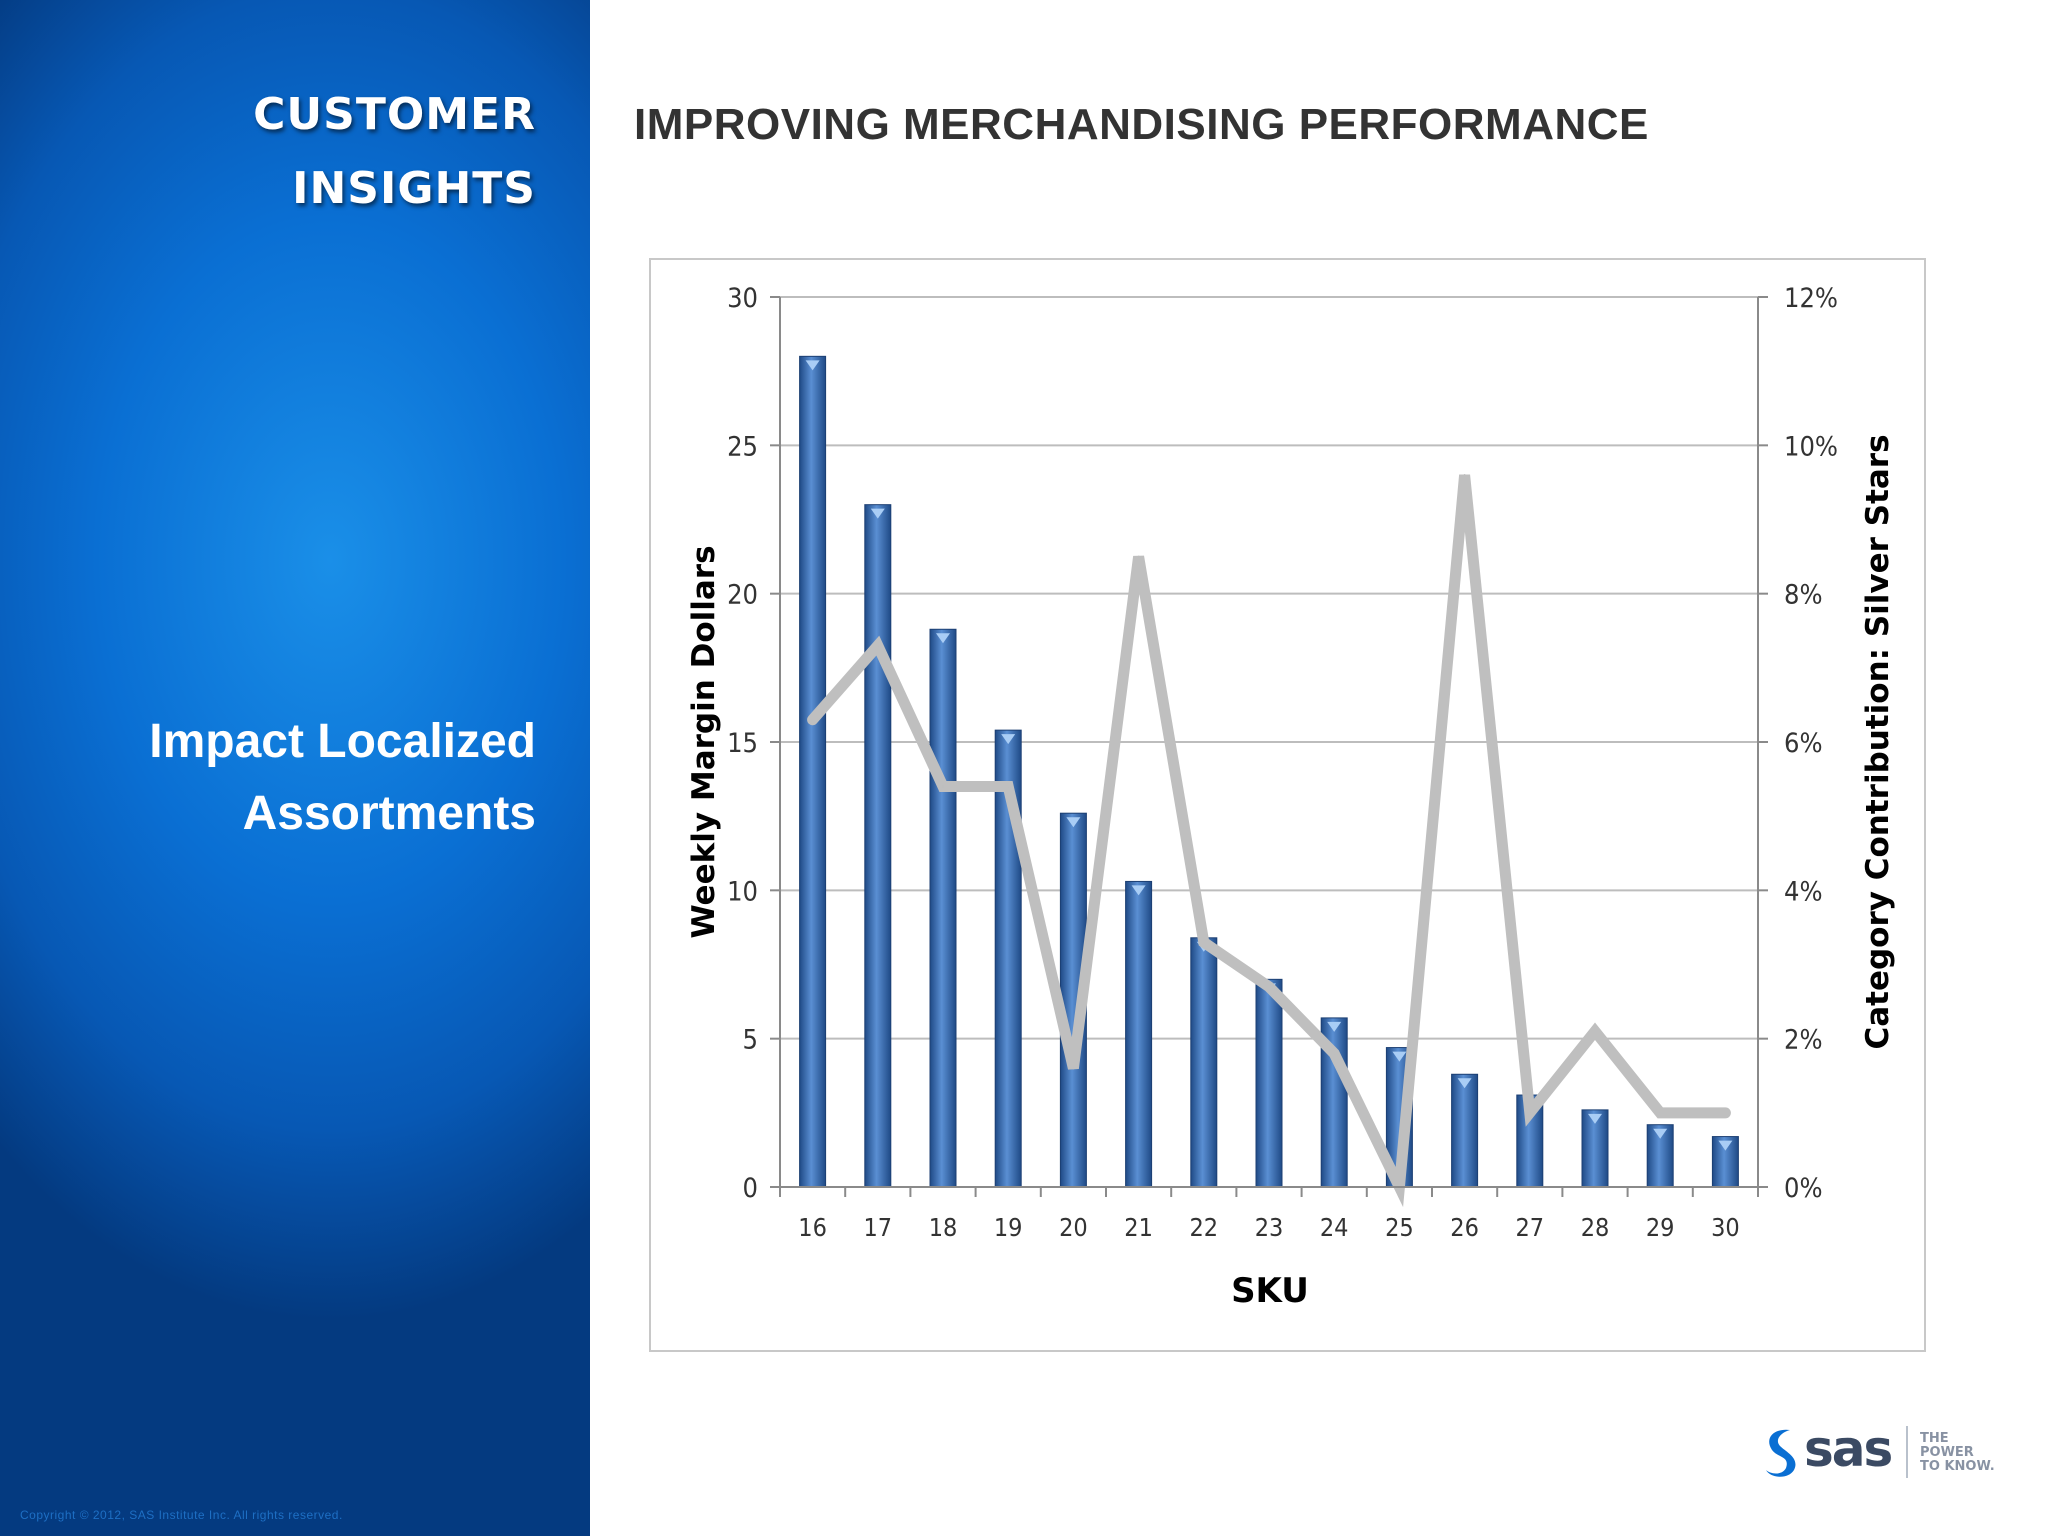 Image resolution: width=2048 pixels, height=1536 pixels. What do you see at coordinates (1725, 1227) in the screenshot?
I see `x-tick-label: 30` at bounding box center [1725, 1227].